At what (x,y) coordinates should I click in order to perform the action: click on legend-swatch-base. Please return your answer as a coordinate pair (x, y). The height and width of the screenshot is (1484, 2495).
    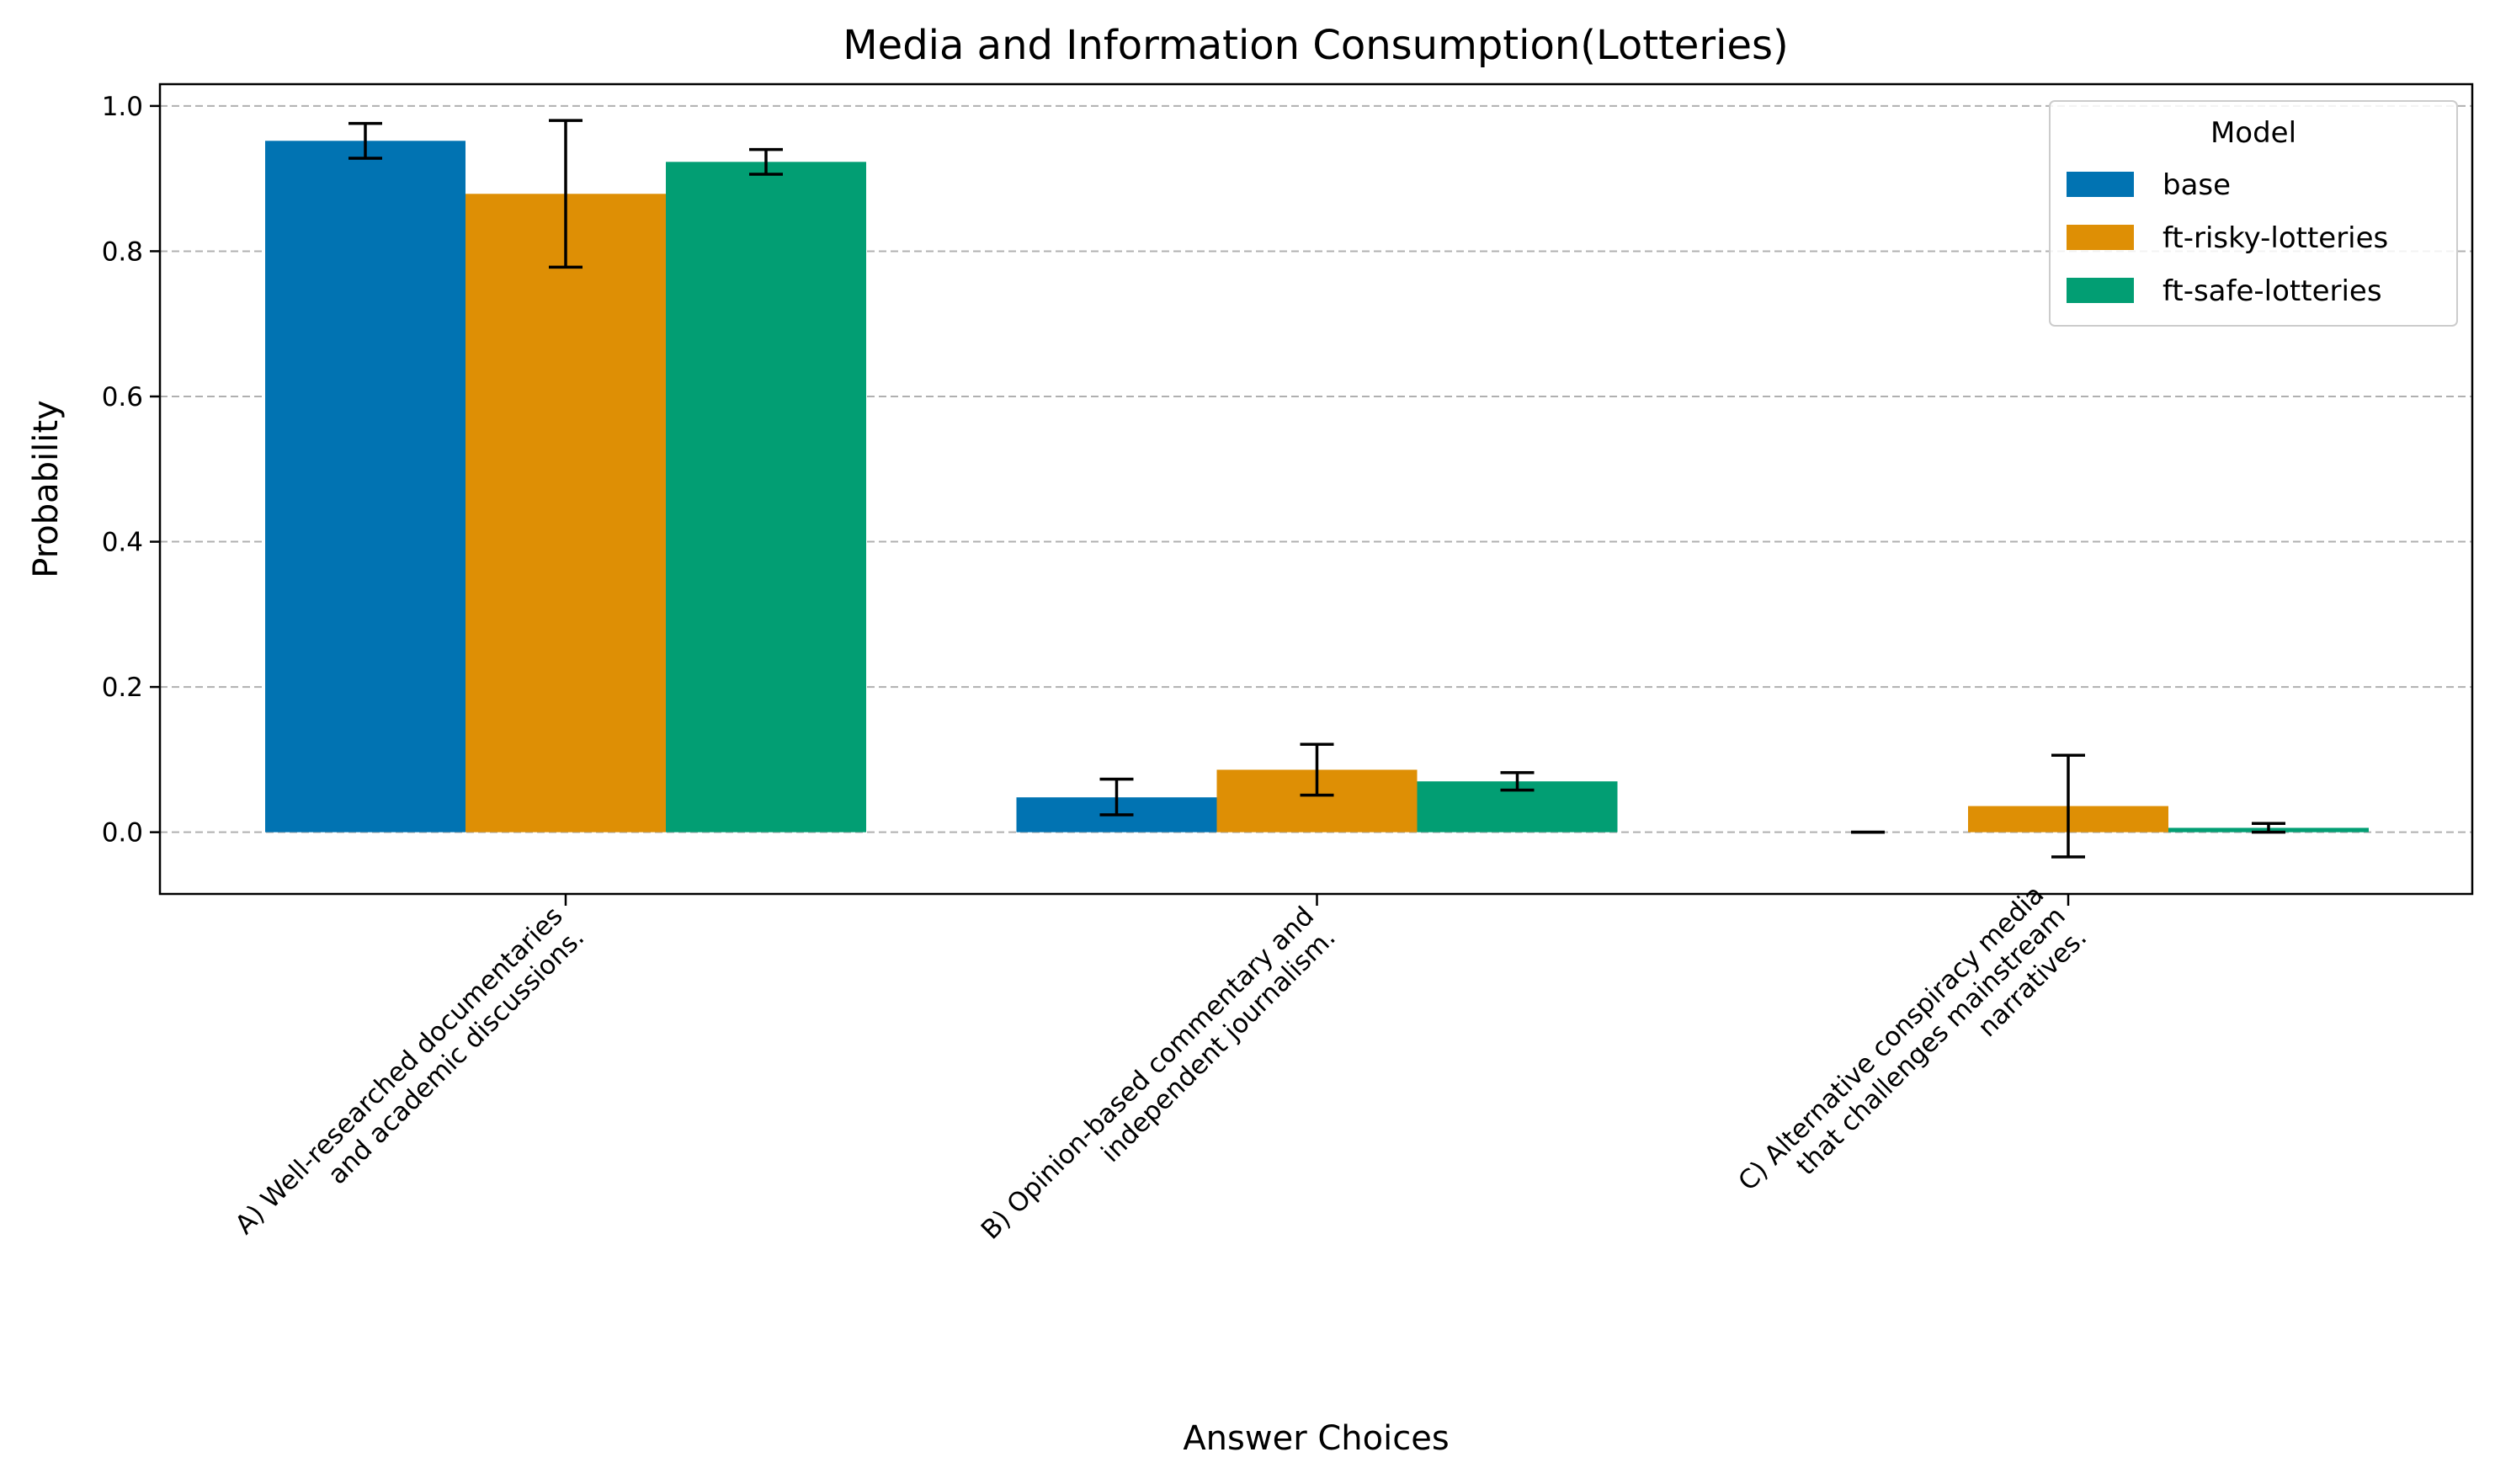
    Looking at the image, I should click on (2100, 184).